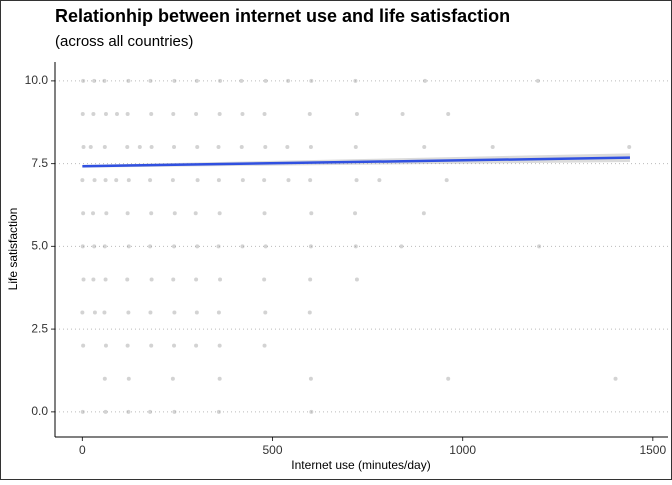  What do you see at coordinates (39, 246) in the screenshot?
I see `y-tick-label: 5.0` at bounding box center [39, 246].